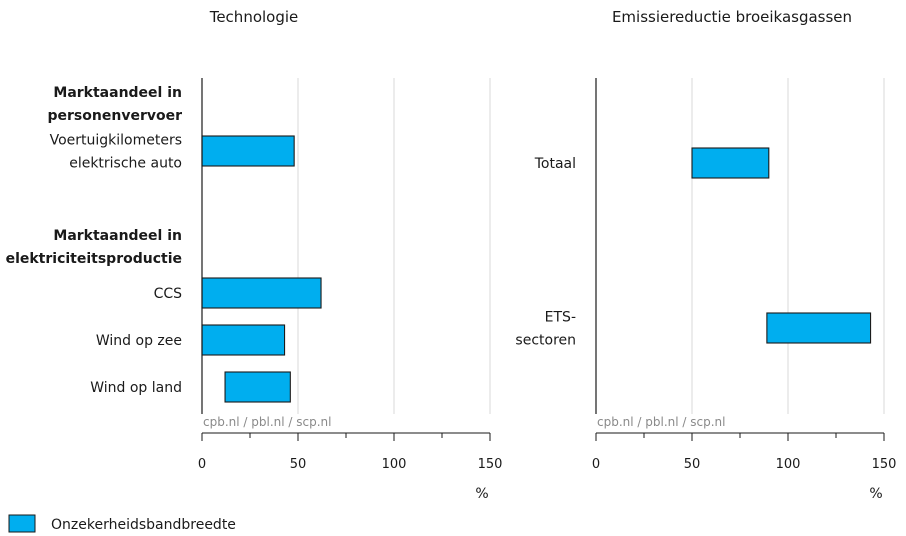 The height and width of the screenshot is (536, 906). I want to click on category-label: elektrische auto, so click(125, 164).